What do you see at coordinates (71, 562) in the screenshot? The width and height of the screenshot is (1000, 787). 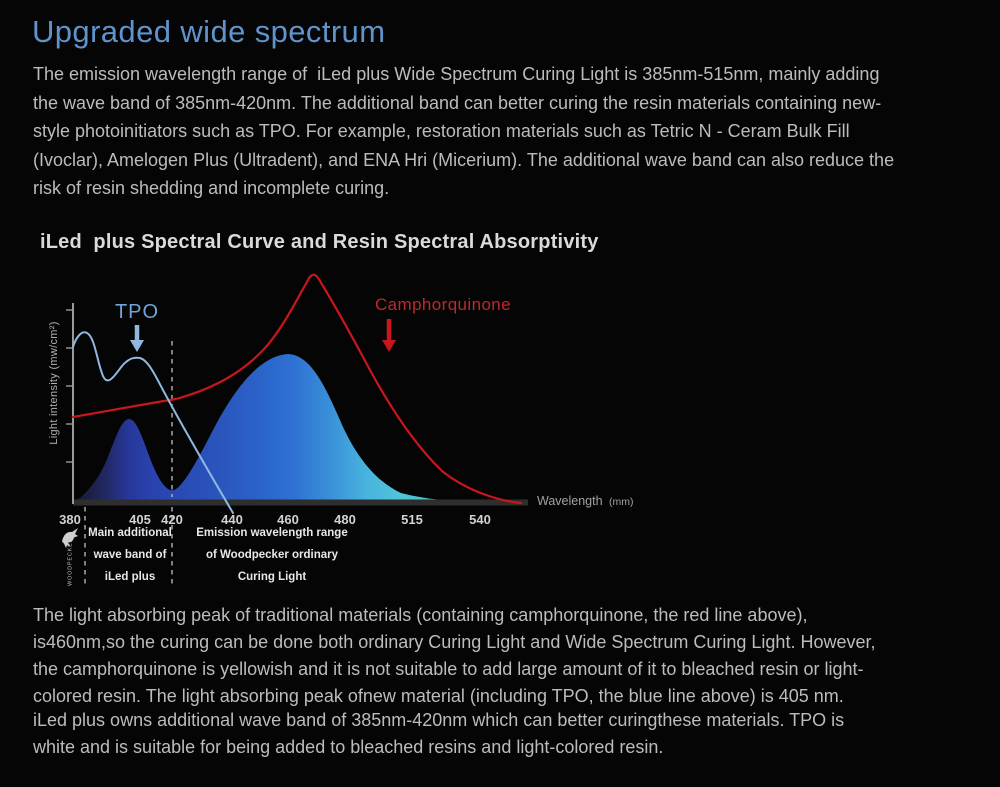 I see `woodpecker-logo-text: WOODPECKER` at bounding box center [71, 562].